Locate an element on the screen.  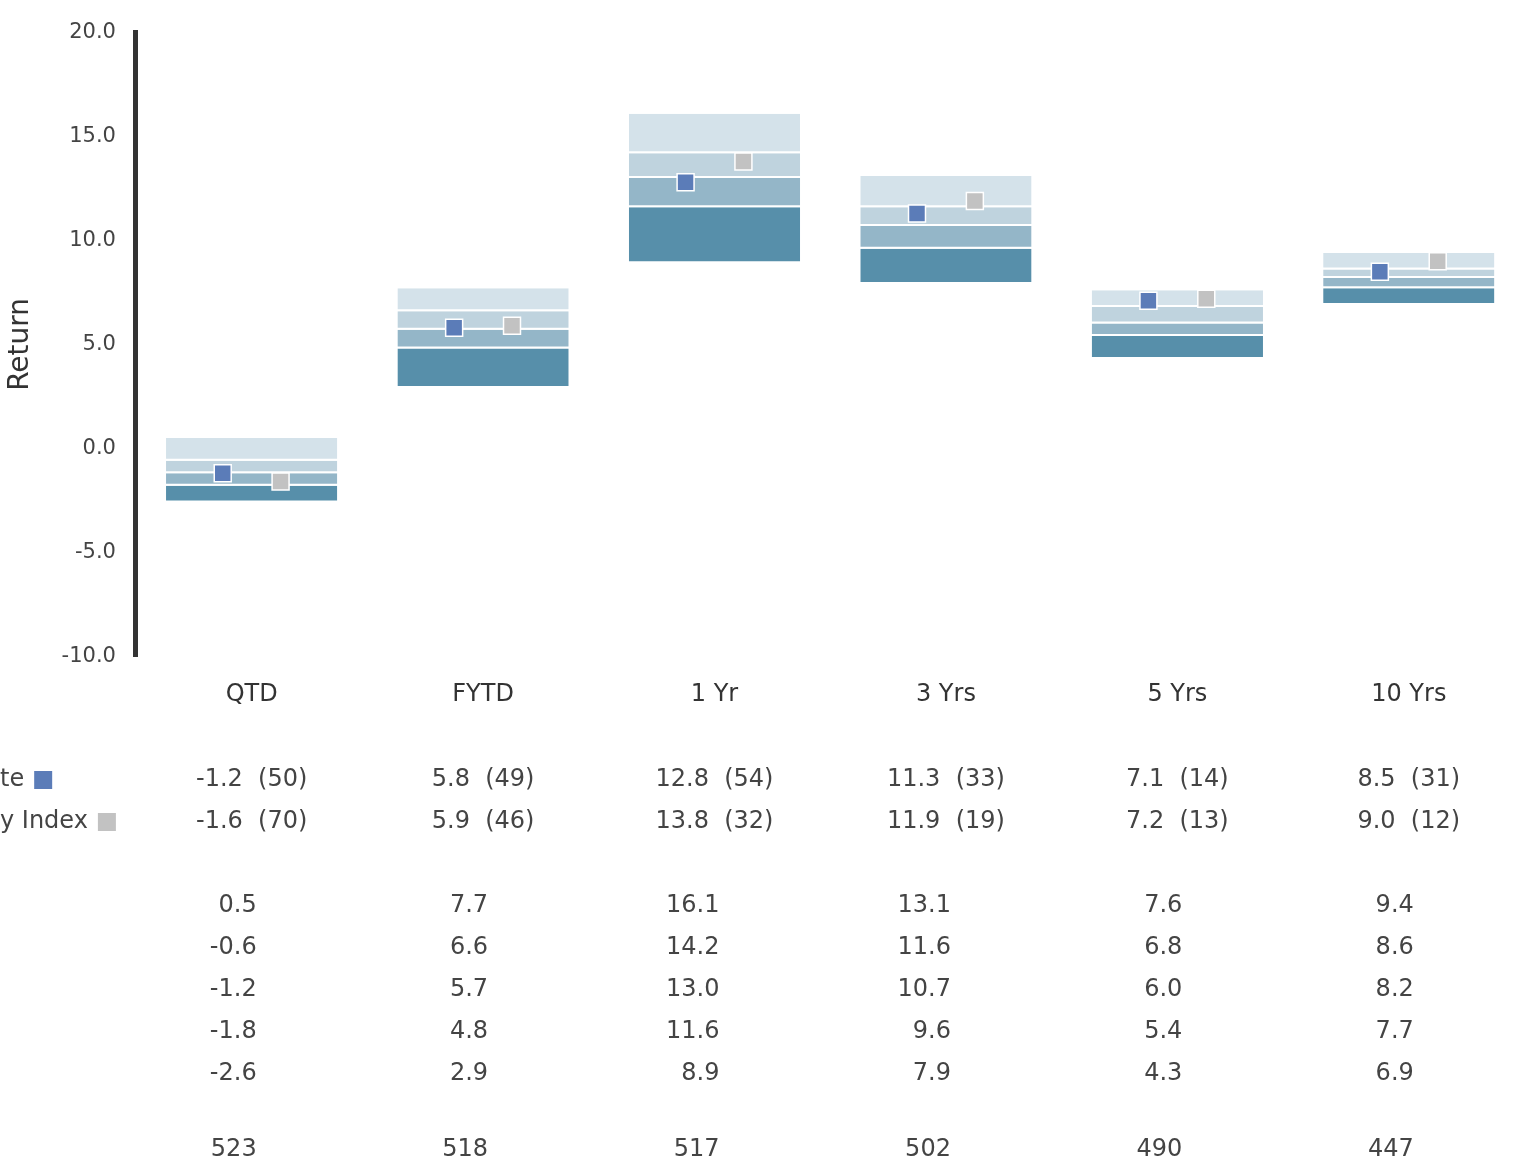
text: 502 is located at coordinates (928, 1148).